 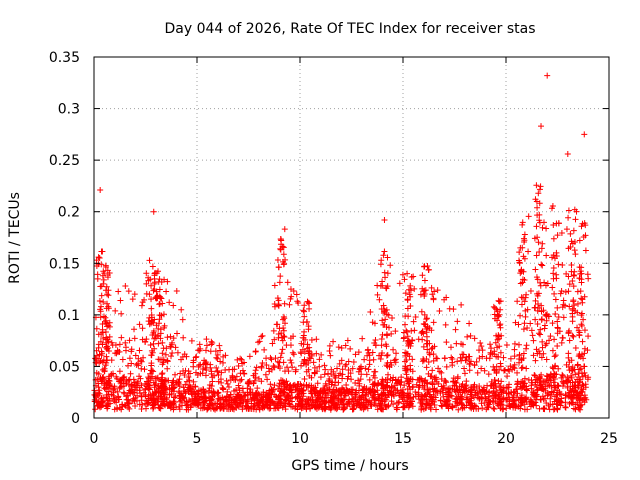 I want to click on y-tick-label: 0.2, so click(x=69, y=213).